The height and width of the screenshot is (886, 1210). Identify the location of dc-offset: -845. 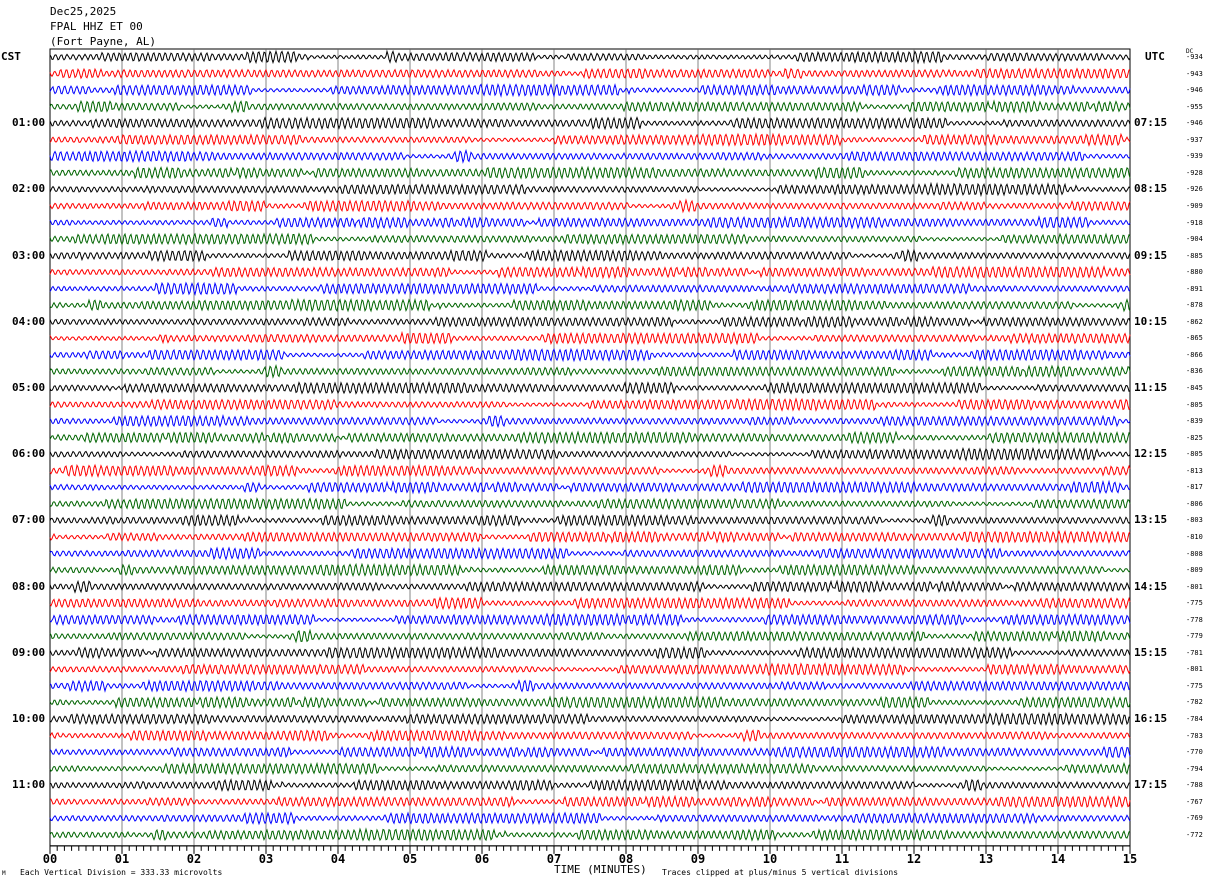
(1194, 388).